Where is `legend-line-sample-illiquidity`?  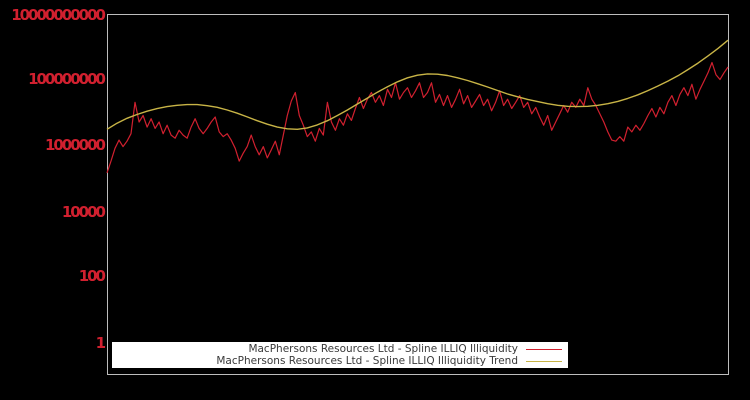
legend-line-sample-illiquidity is located at coordinates (544, 349).